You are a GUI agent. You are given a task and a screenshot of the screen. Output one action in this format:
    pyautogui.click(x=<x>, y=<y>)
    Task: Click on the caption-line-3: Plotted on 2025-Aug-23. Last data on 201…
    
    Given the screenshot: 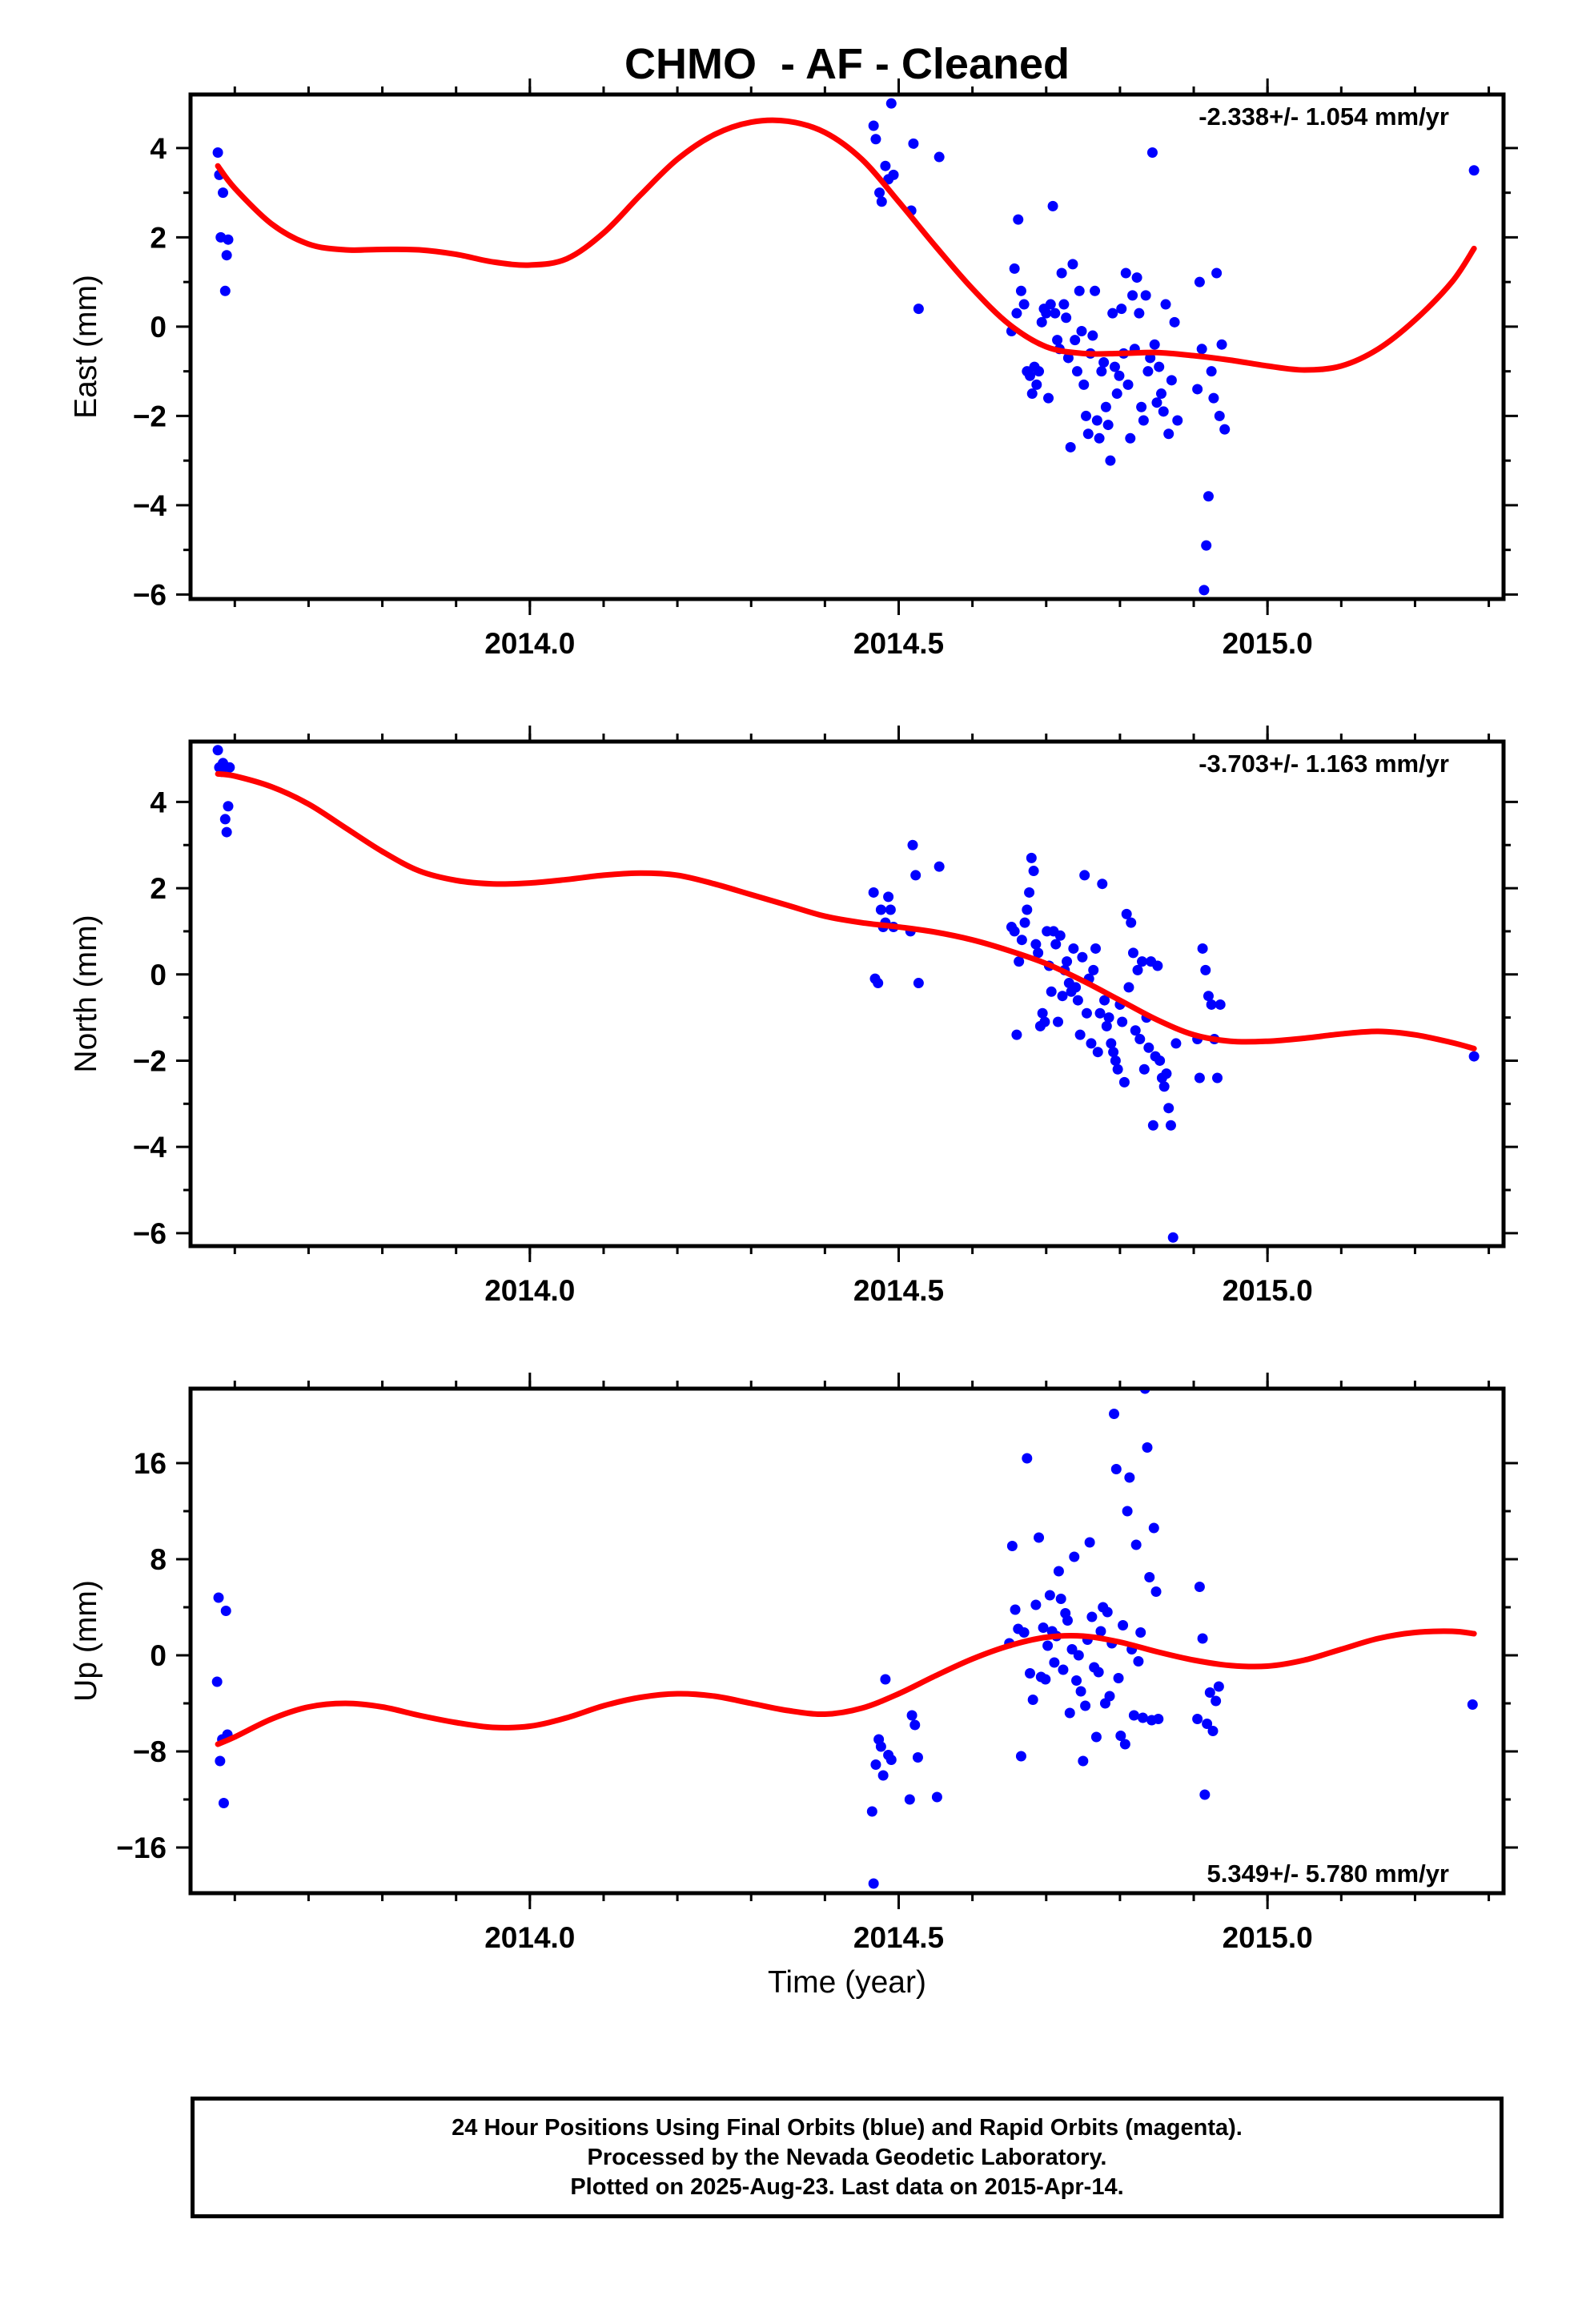 What is the action you would take?
    pyautogui.click(x=847, y=2186)
    